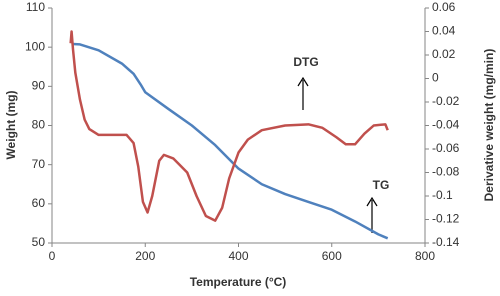 The width and height of the screenshot is (500, 296). Describe the element at coordinates (446, 242) in the screenshot. I see `y2-tick-label: -0.14` at that location.